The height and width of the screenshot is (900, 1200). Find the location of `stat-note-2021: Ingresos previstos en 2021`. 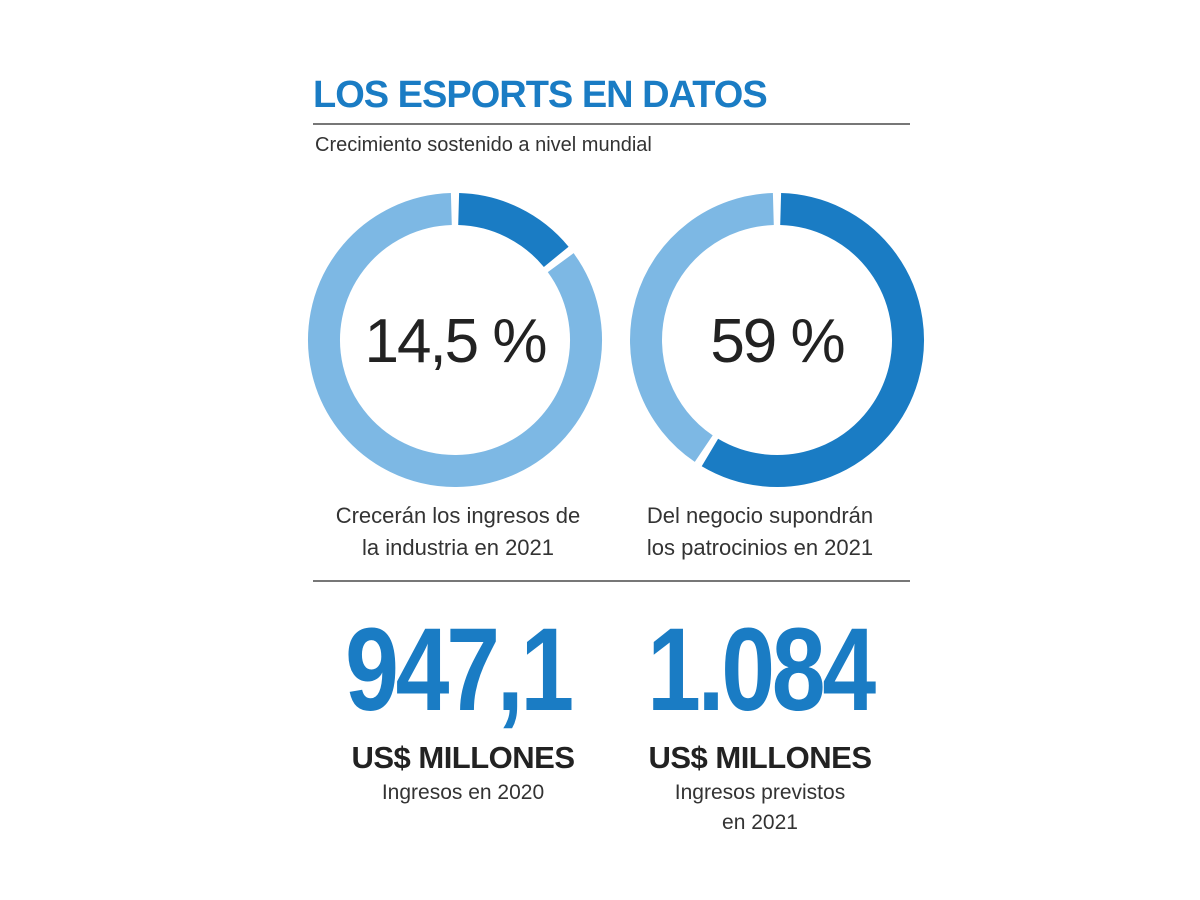

stat-note-2021: Ingresos previstos en 2021 is located at coordinates (760, 808).